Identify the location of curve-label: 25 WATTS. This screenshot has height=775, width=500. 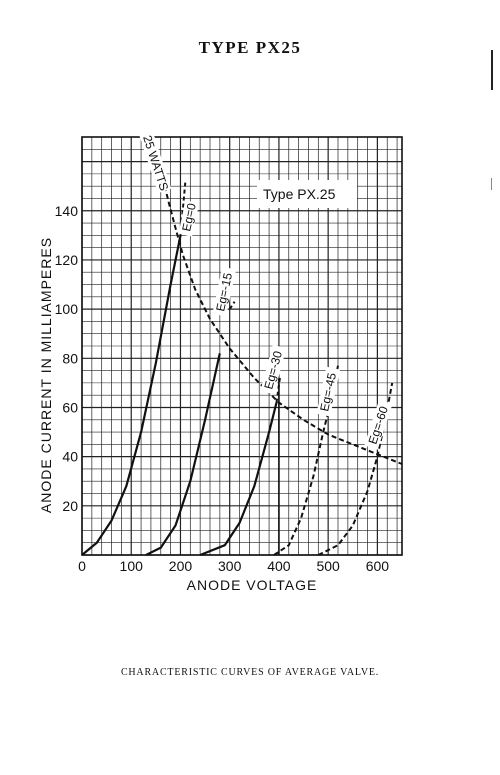
(155, 163).